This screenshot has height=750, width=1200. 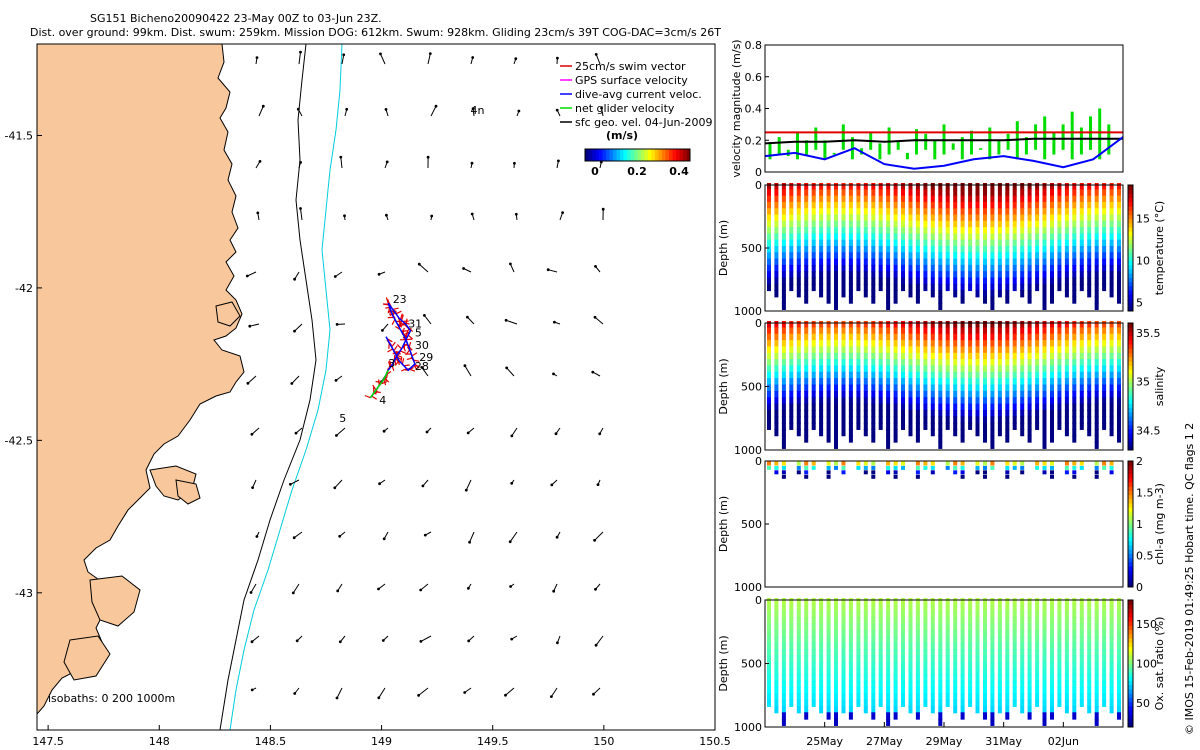 What do you see at coordinates (748, 311) in the screenshot?
I see `y-tick-label: 1000` at bounding box center [748, 311].